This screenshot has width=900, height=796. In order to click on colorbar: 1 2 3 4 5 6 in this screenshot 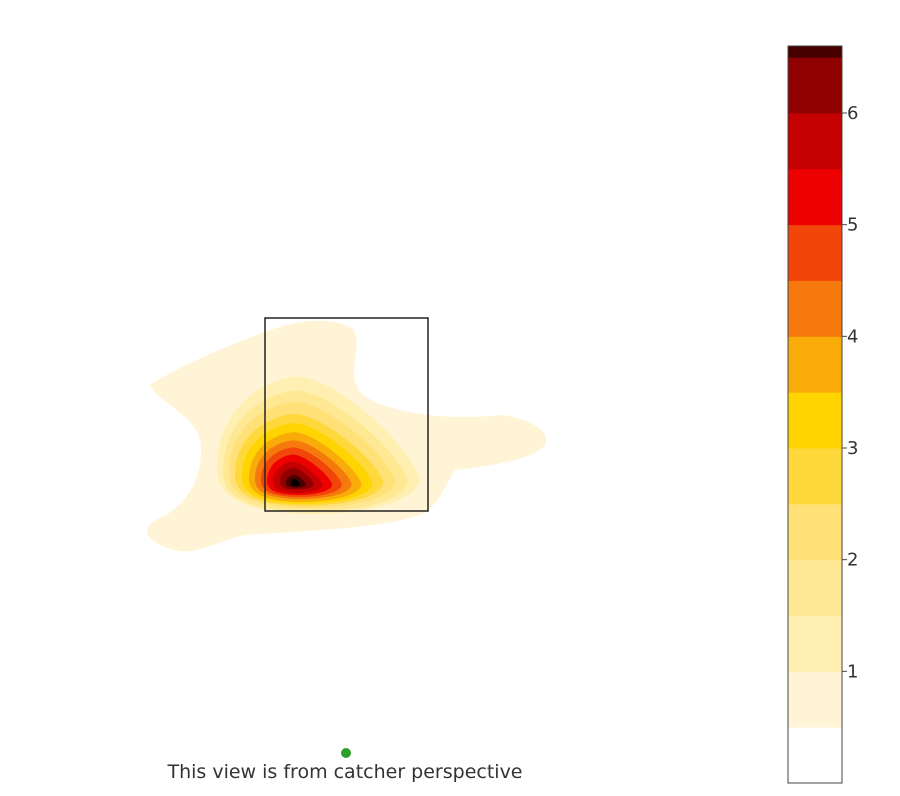, I will do `click(822, 414)`.